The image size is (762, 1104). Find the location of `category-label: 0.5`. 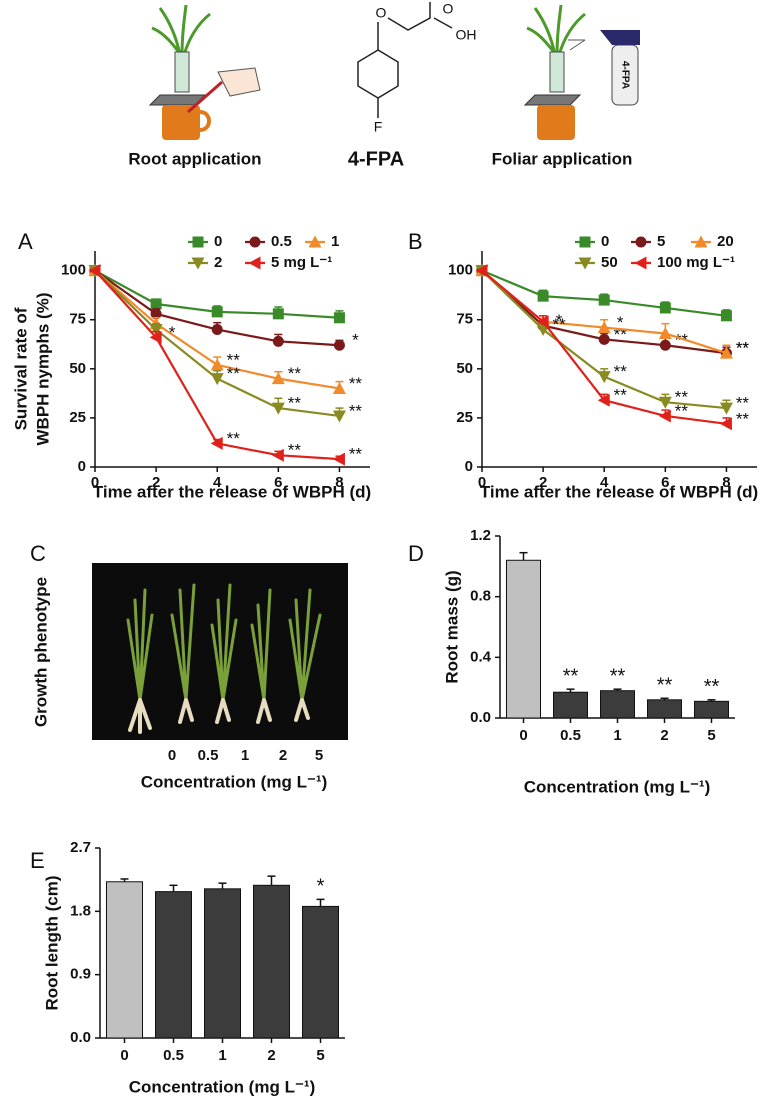

category-label: 0.5 is located at coordinates (208, 755).